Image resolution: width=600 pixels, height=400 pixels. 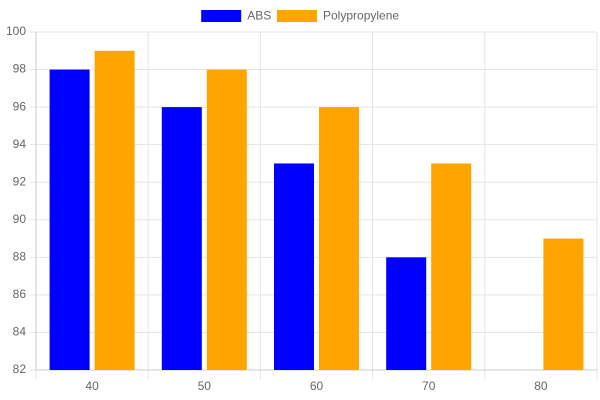 I want to click on legend-label: ABS, so click(x=259, y=16).